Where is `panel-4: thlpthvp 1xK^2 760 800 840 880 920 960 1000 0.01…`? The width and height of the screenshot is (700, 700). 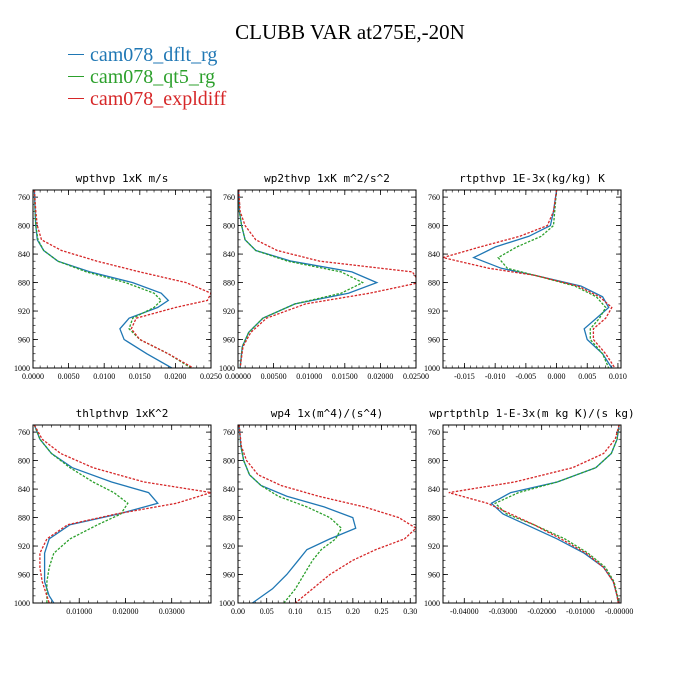 panel-4: thlpthvp 1xK^2 760 800 840 880 920 960 1000 0.01… is located at coordinates (113, 511).